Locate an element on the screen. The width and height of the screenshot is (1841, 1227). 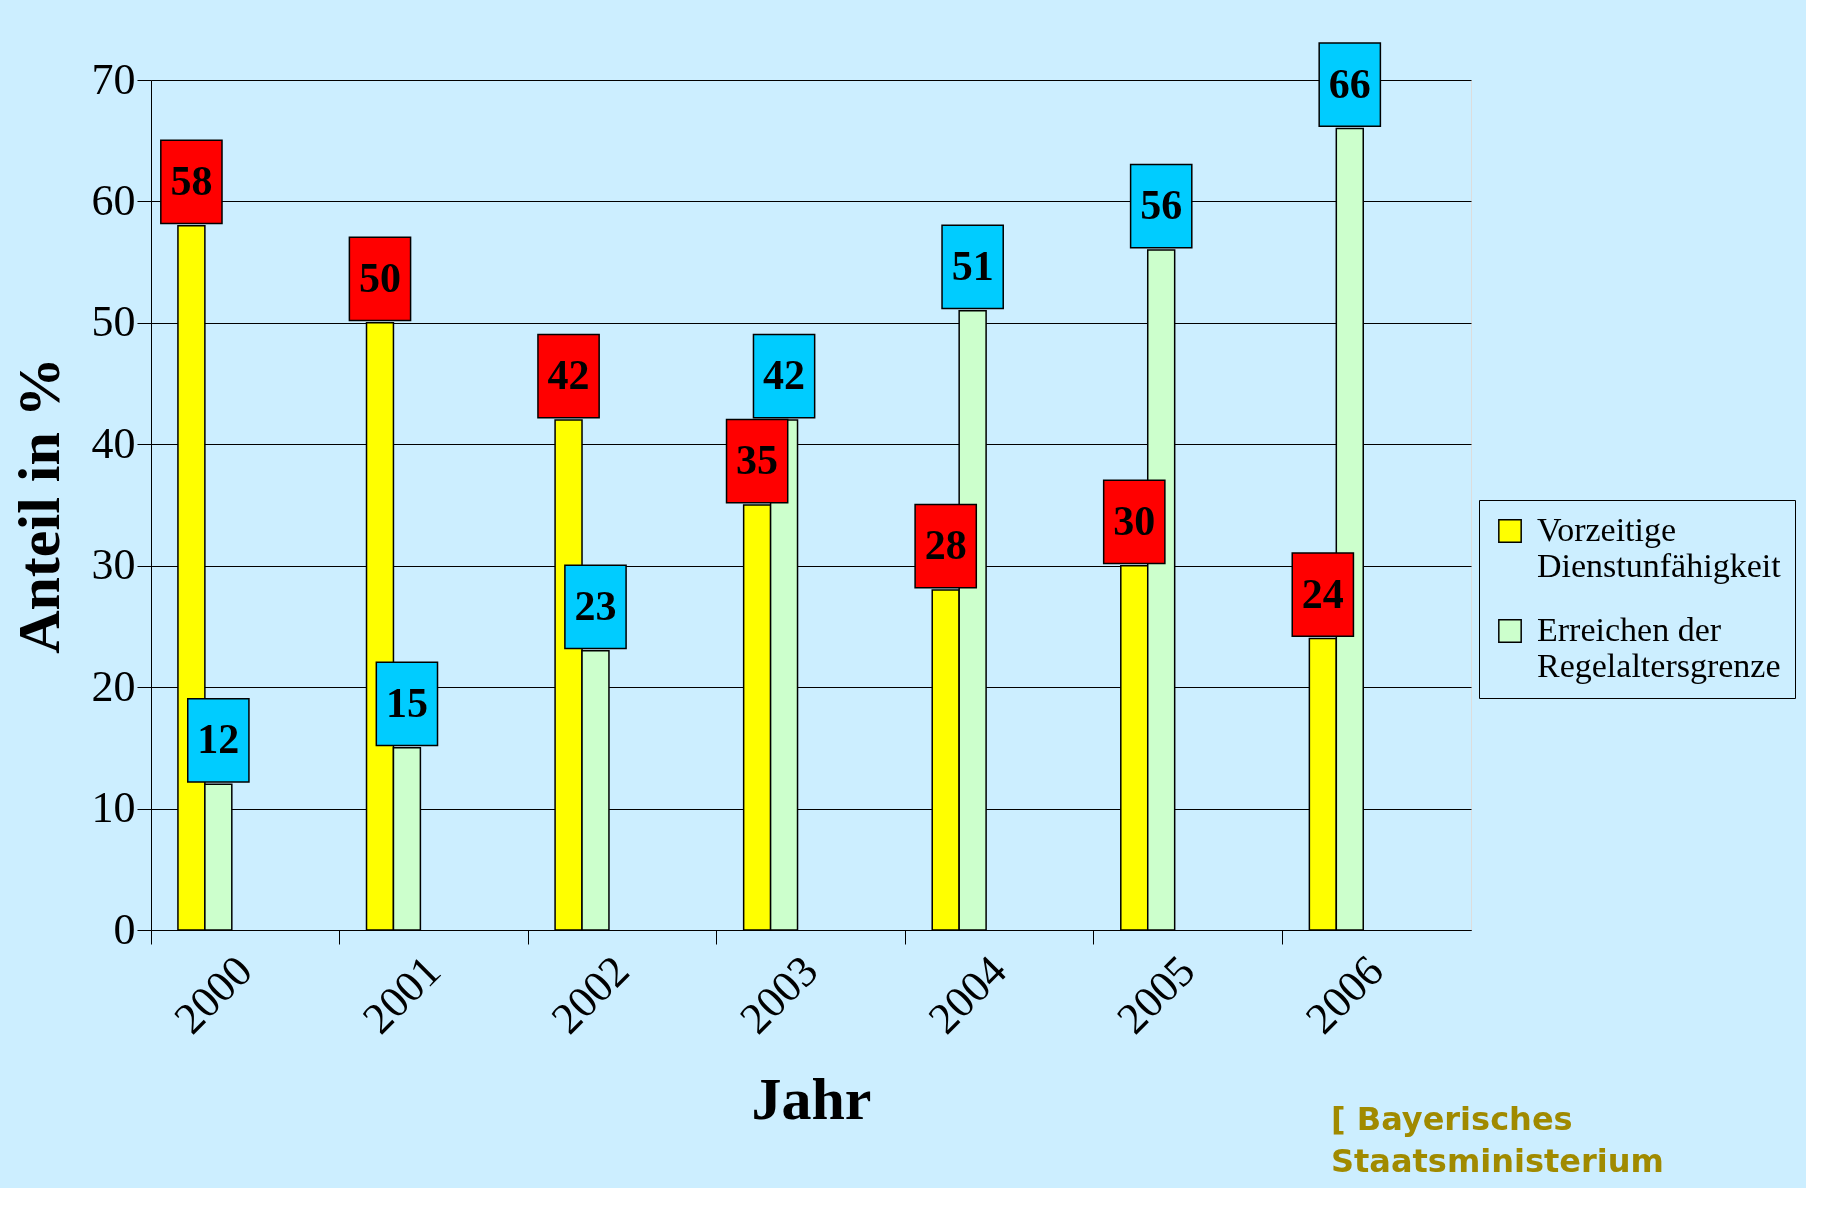
data-label: 58 is located at coordinates (191, 180).